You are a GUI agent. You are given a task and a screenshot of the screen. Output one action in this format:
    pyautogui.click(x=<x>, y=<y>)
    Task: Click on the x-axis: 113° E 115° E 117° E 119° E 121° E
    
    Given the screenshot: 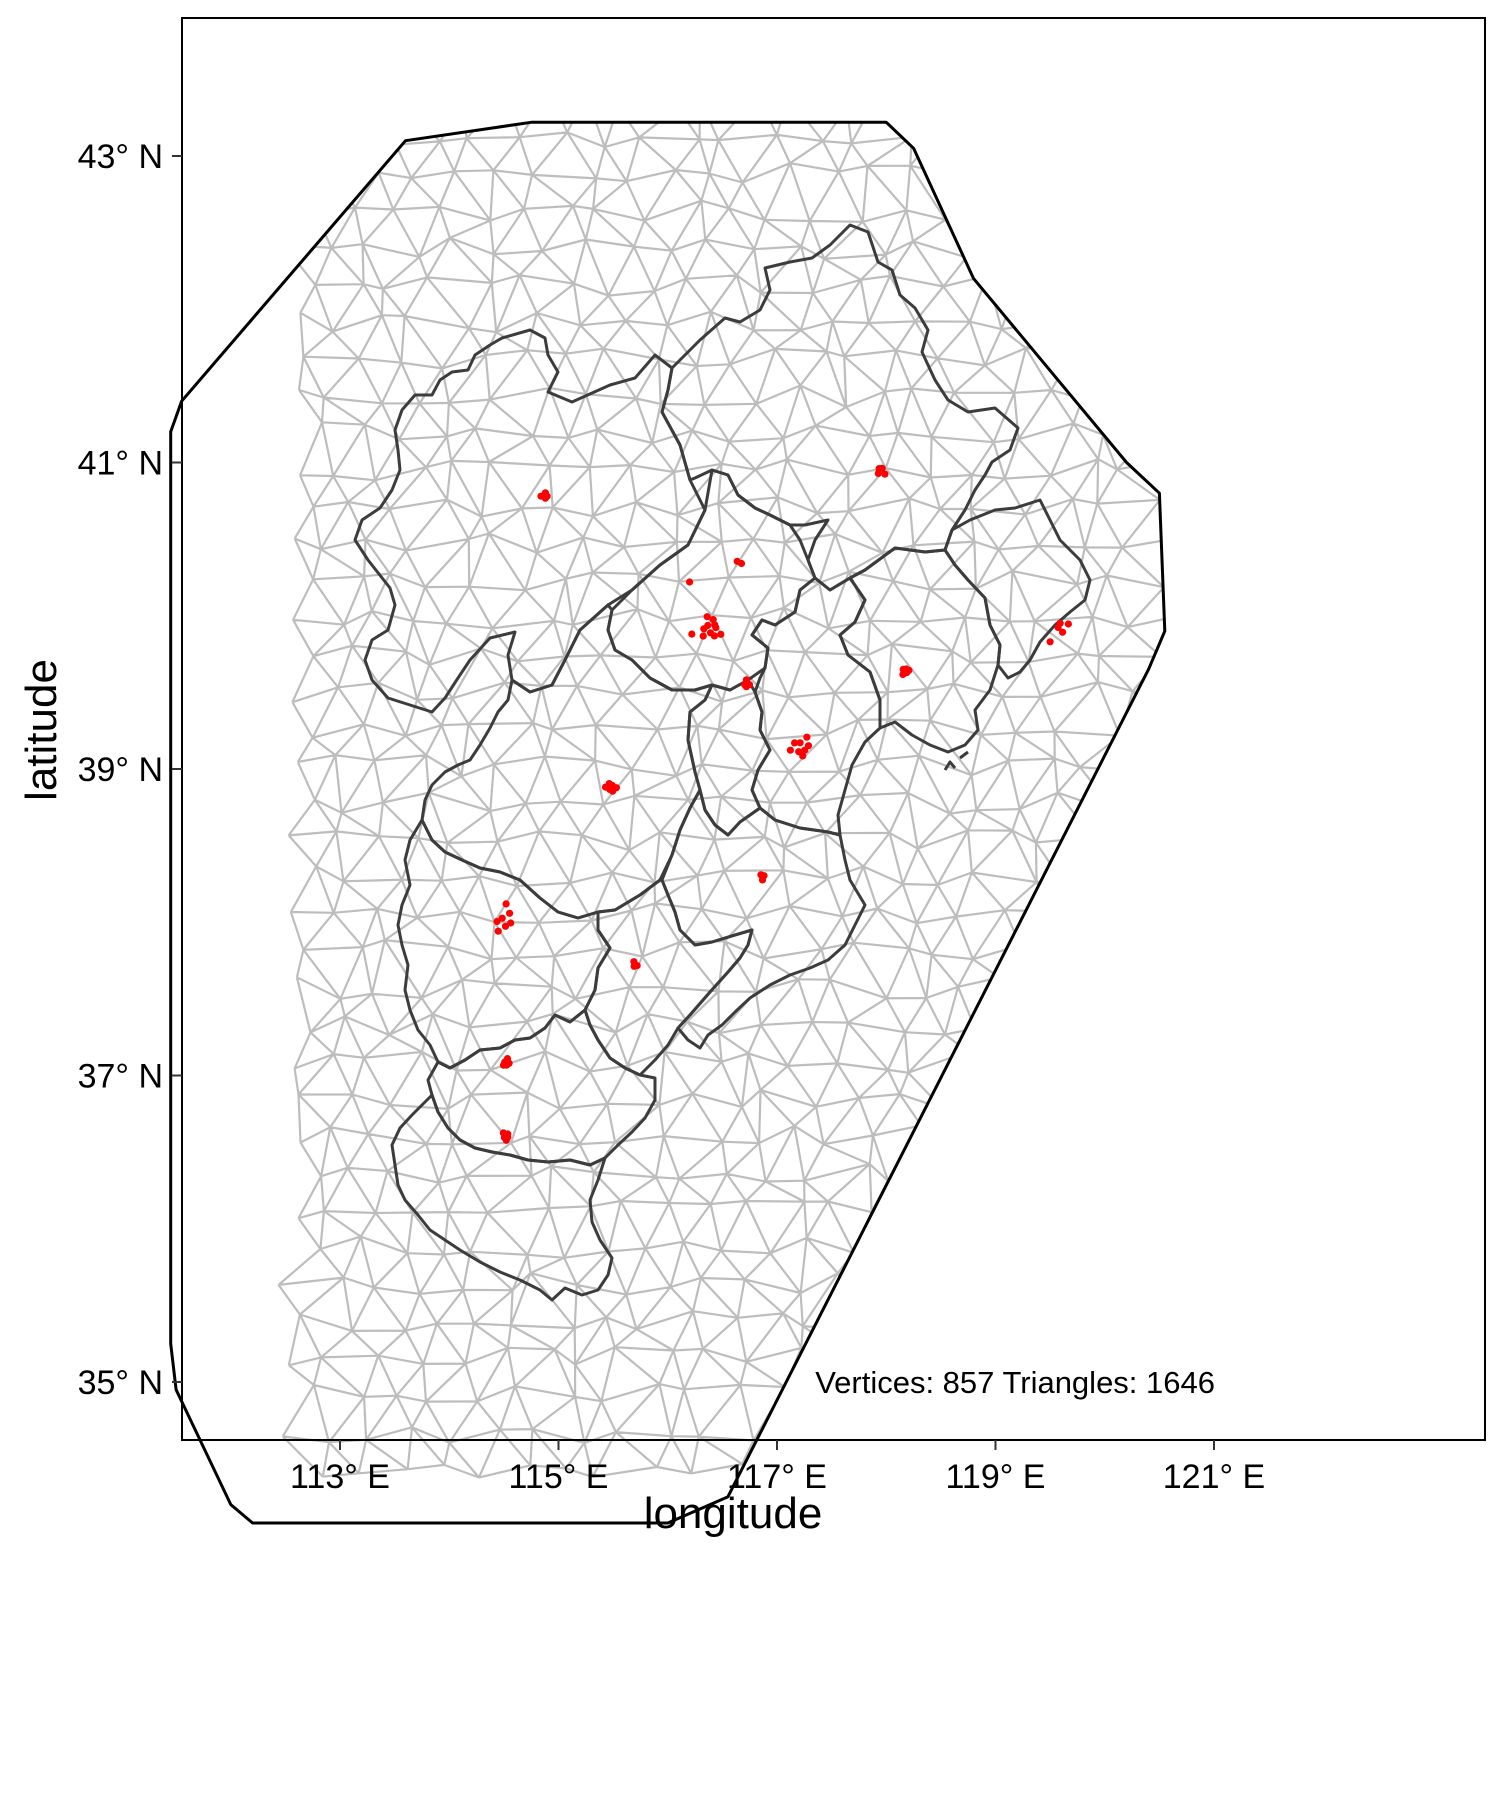 What is the action you would take?
    pyautogui.click(x=777, y=1468)
    